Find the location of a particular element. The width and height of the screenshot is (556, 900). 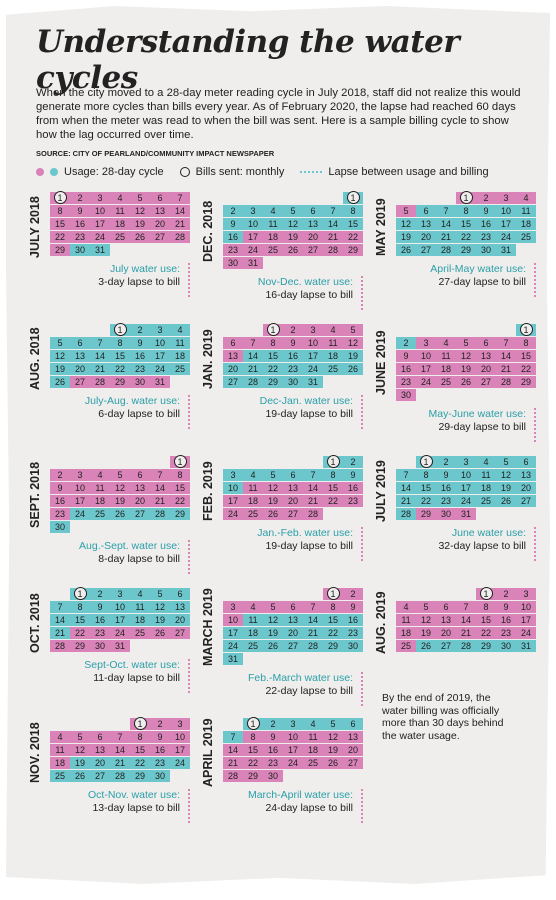

day-cell: 5 is located at coordinates (60, 343).